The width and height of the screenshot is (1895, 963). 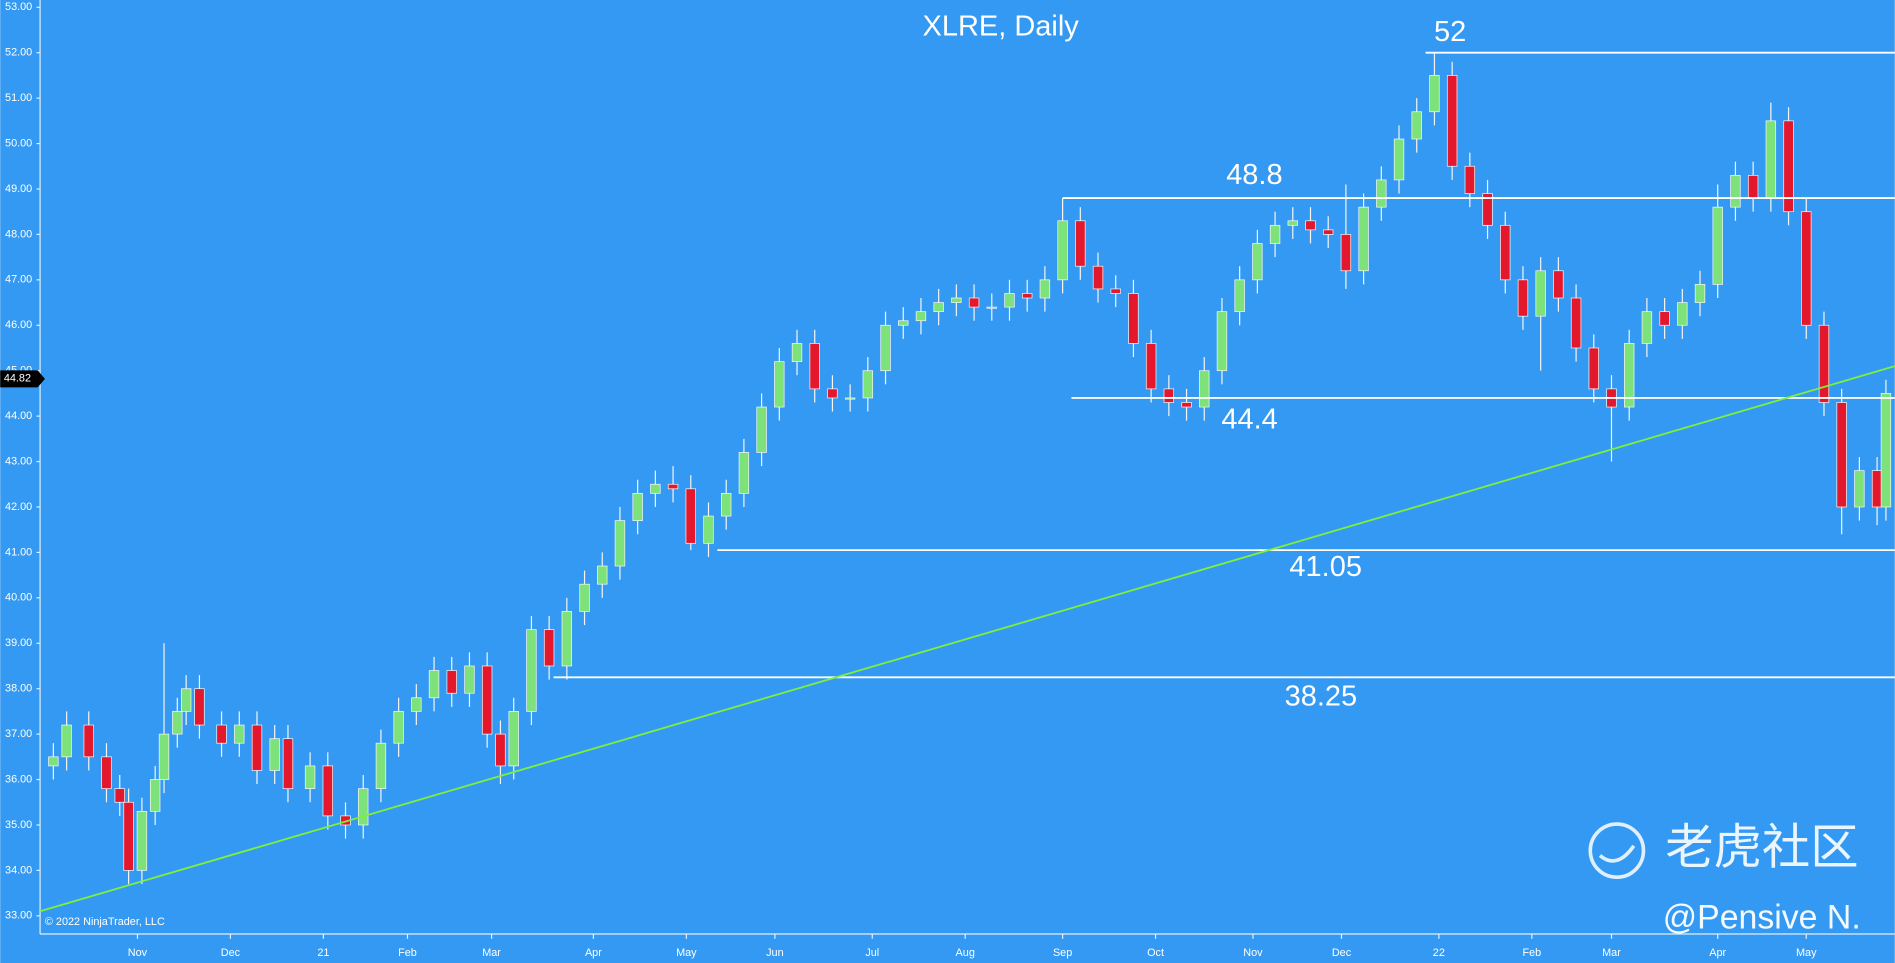 I want to click on x-tick-label: May, so click(x=1806, y=953).